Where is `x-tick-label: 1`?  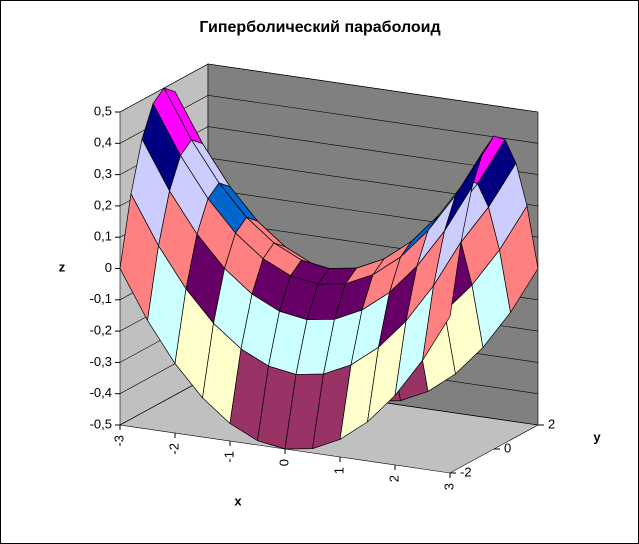
x-tick-label: 1 is located at coordinates (338, 470).